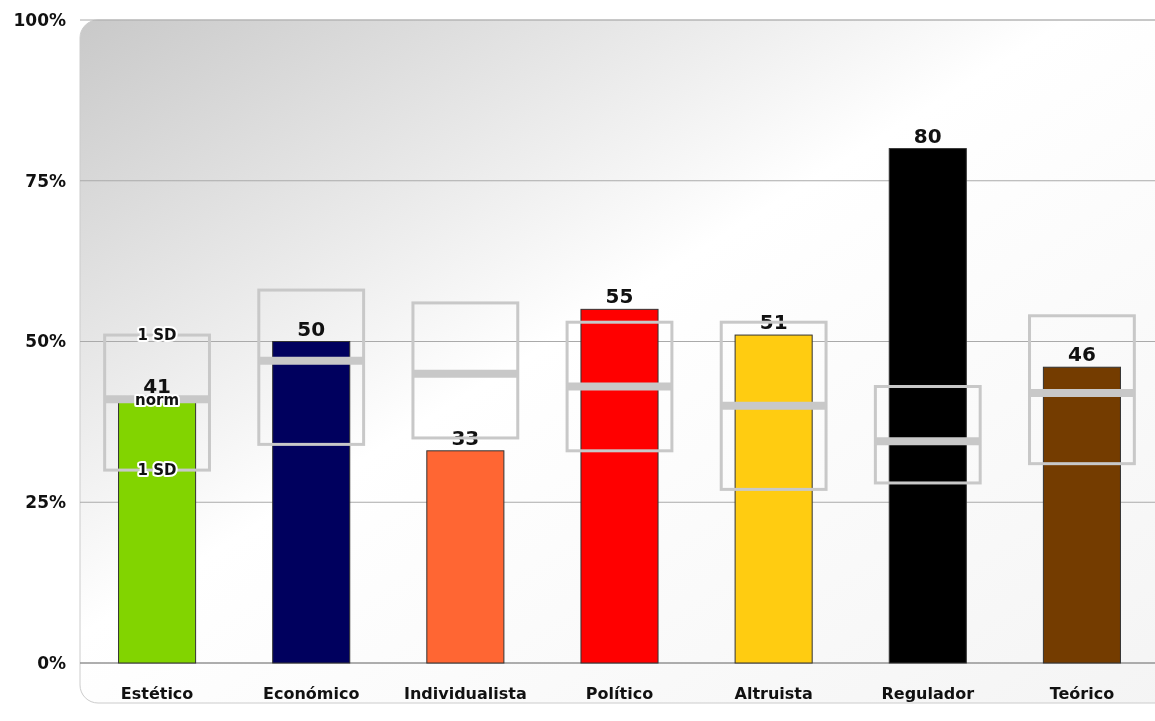  Describe the element at coordinates (51, 662) in the screenshot. I see `y-tick-label: 0%` at that location.